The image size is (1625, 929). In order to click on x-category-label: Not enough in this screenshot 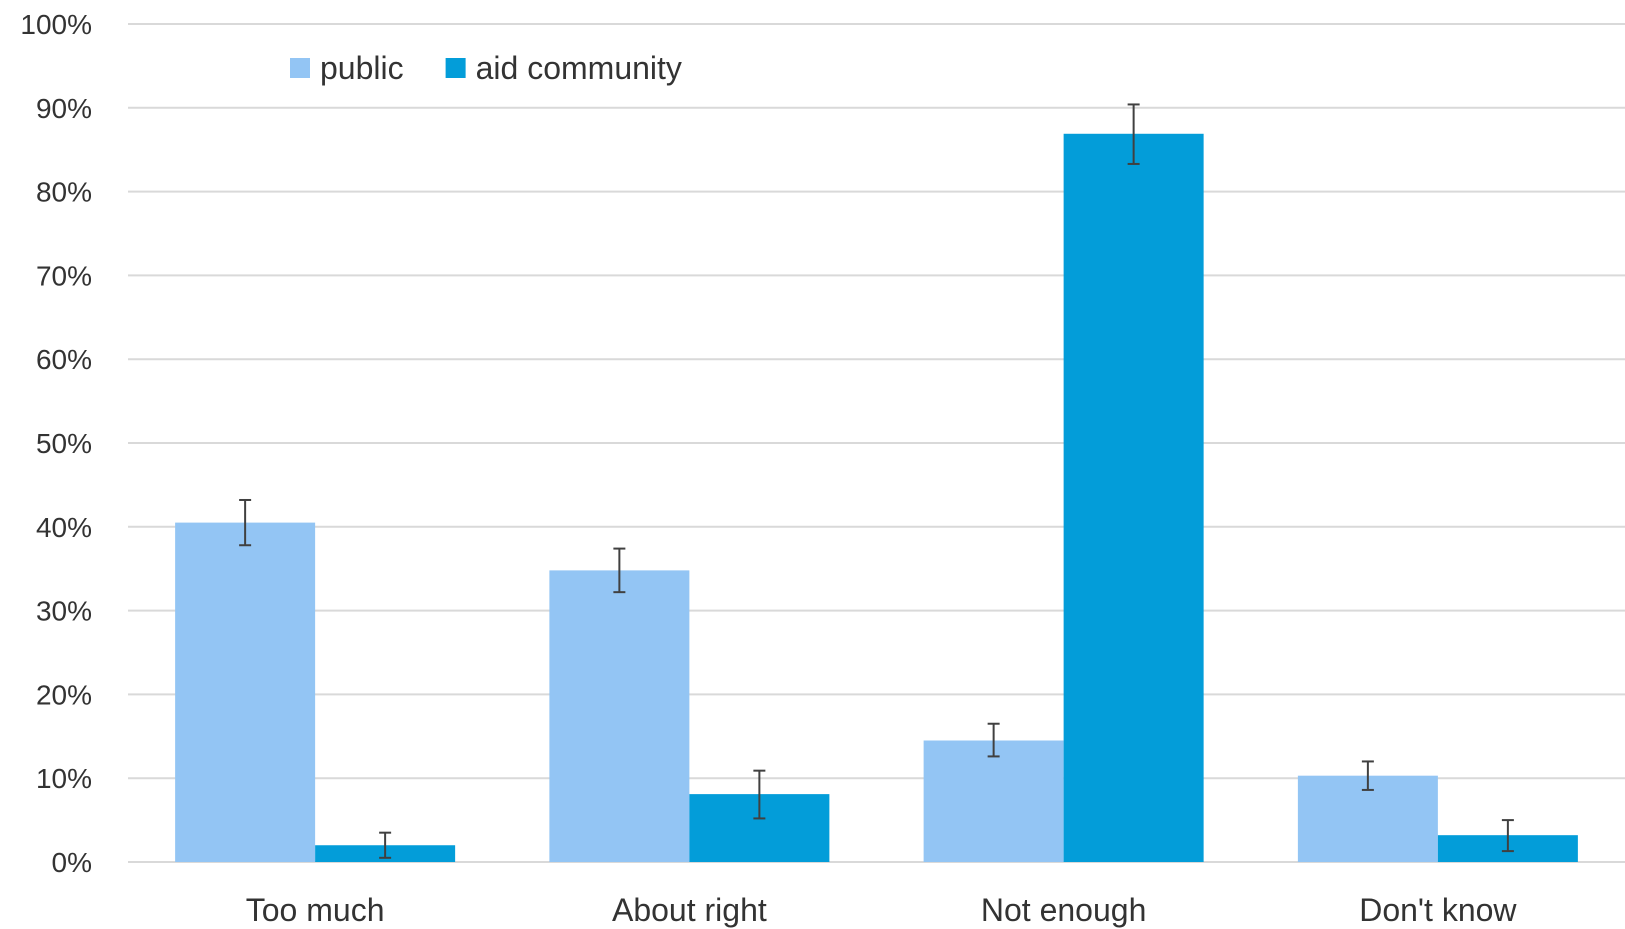, I will do `click(1063, 910)`.